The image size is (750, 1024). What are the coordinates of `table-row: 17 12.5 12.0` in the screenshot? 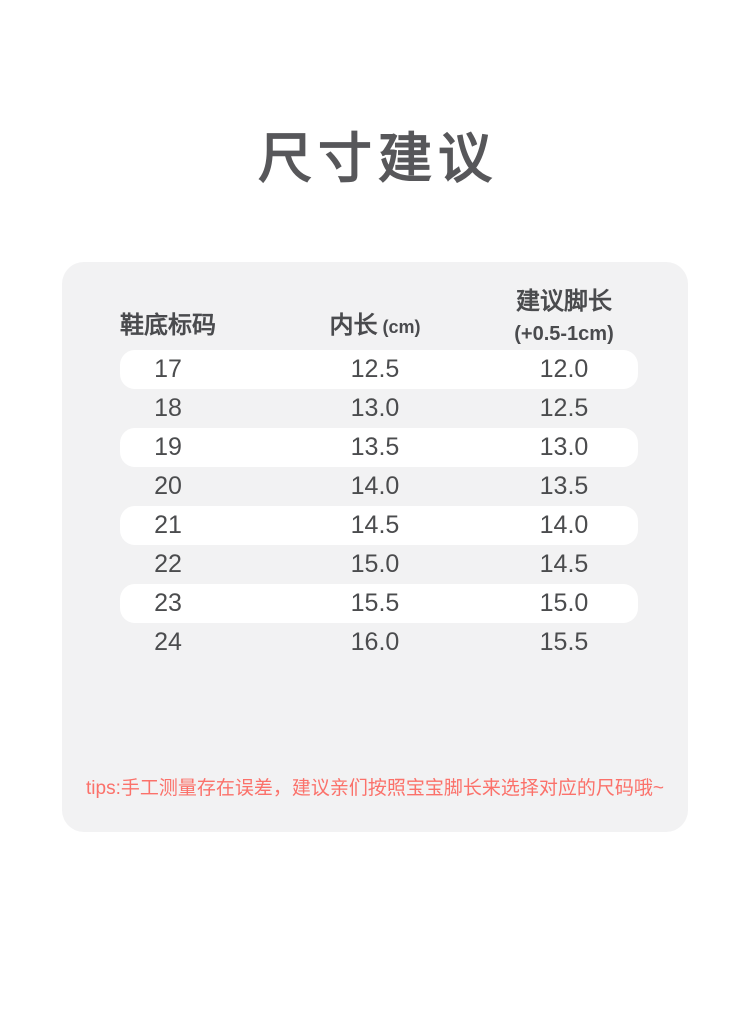 It's located at (379, 369).